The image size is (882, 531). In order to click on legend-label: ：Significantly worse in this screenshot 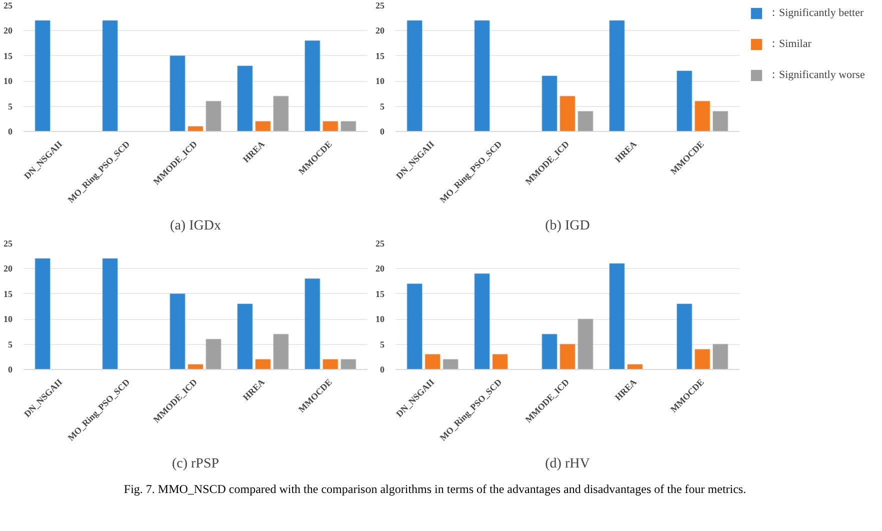, I will do `click(816, 75)`.